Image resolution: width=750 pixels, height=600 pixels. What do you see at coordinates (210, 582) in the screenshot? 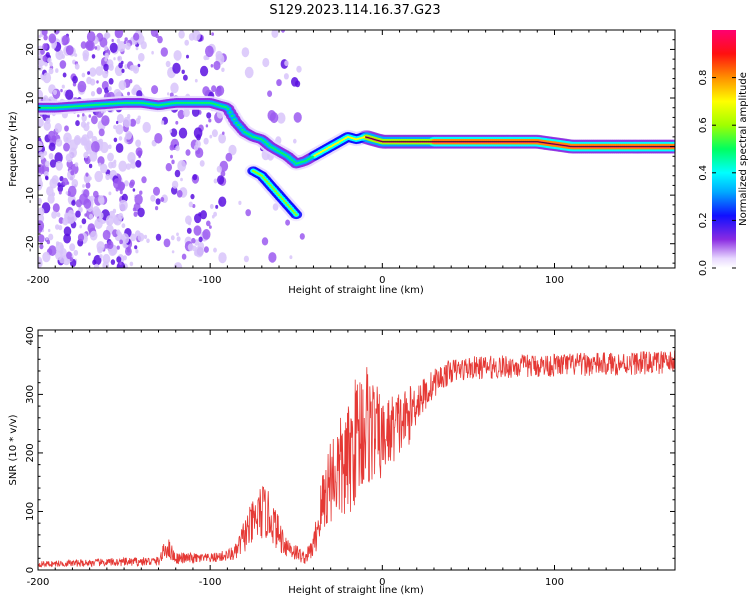
I see `x-tick-label: -100` at bounding box center [210, 582].